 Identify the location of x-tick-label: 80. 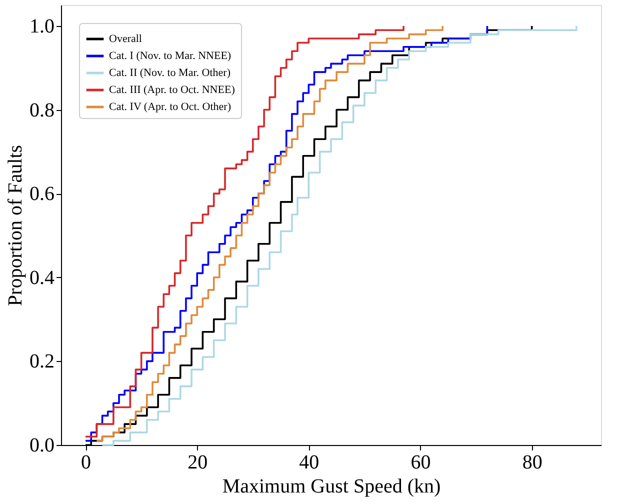
(532, 463).